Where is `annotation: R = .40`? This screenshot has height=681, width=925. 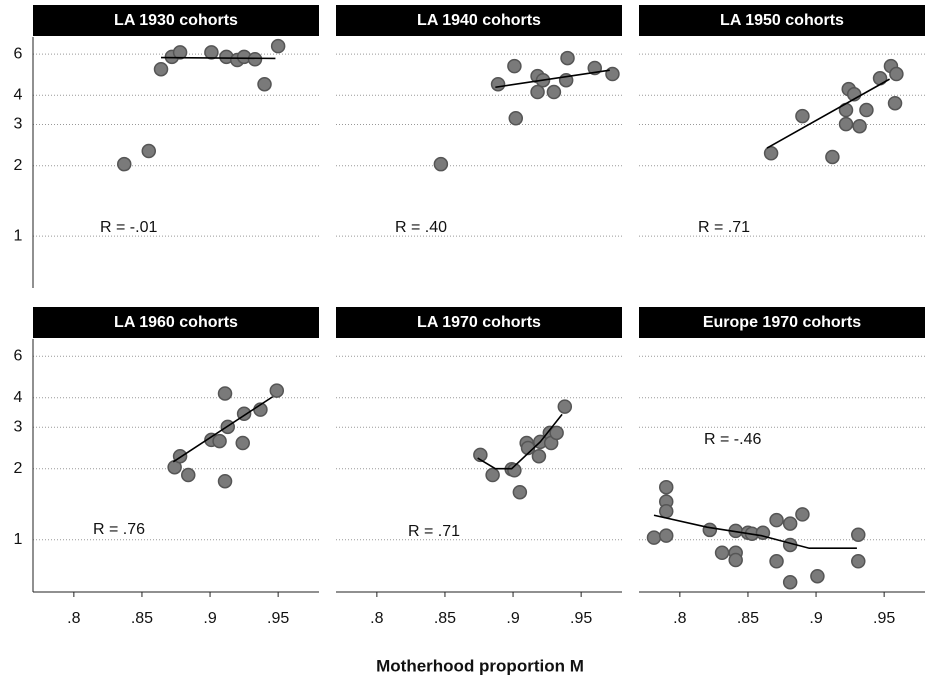 annotation: R = .40 is located at coordinates (421, 227).